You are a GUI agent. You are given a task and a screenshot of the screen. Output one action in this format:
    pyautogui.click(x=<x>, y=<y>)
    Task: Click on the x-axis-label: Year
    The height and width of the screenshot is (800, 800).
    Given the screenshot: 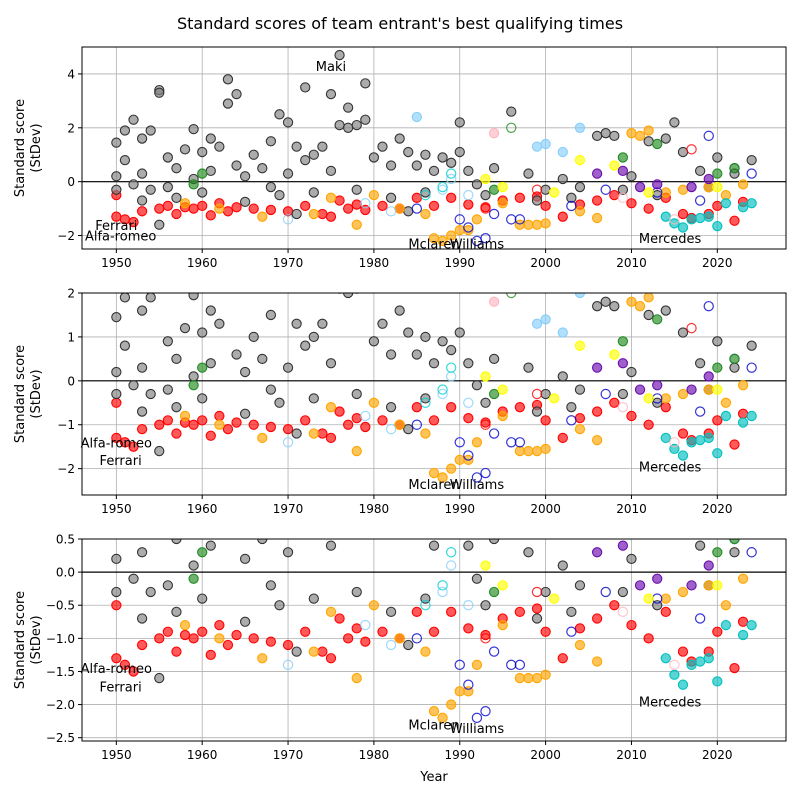 What is the action you would take?
    pyautogui.click(x=433, y=777)
    